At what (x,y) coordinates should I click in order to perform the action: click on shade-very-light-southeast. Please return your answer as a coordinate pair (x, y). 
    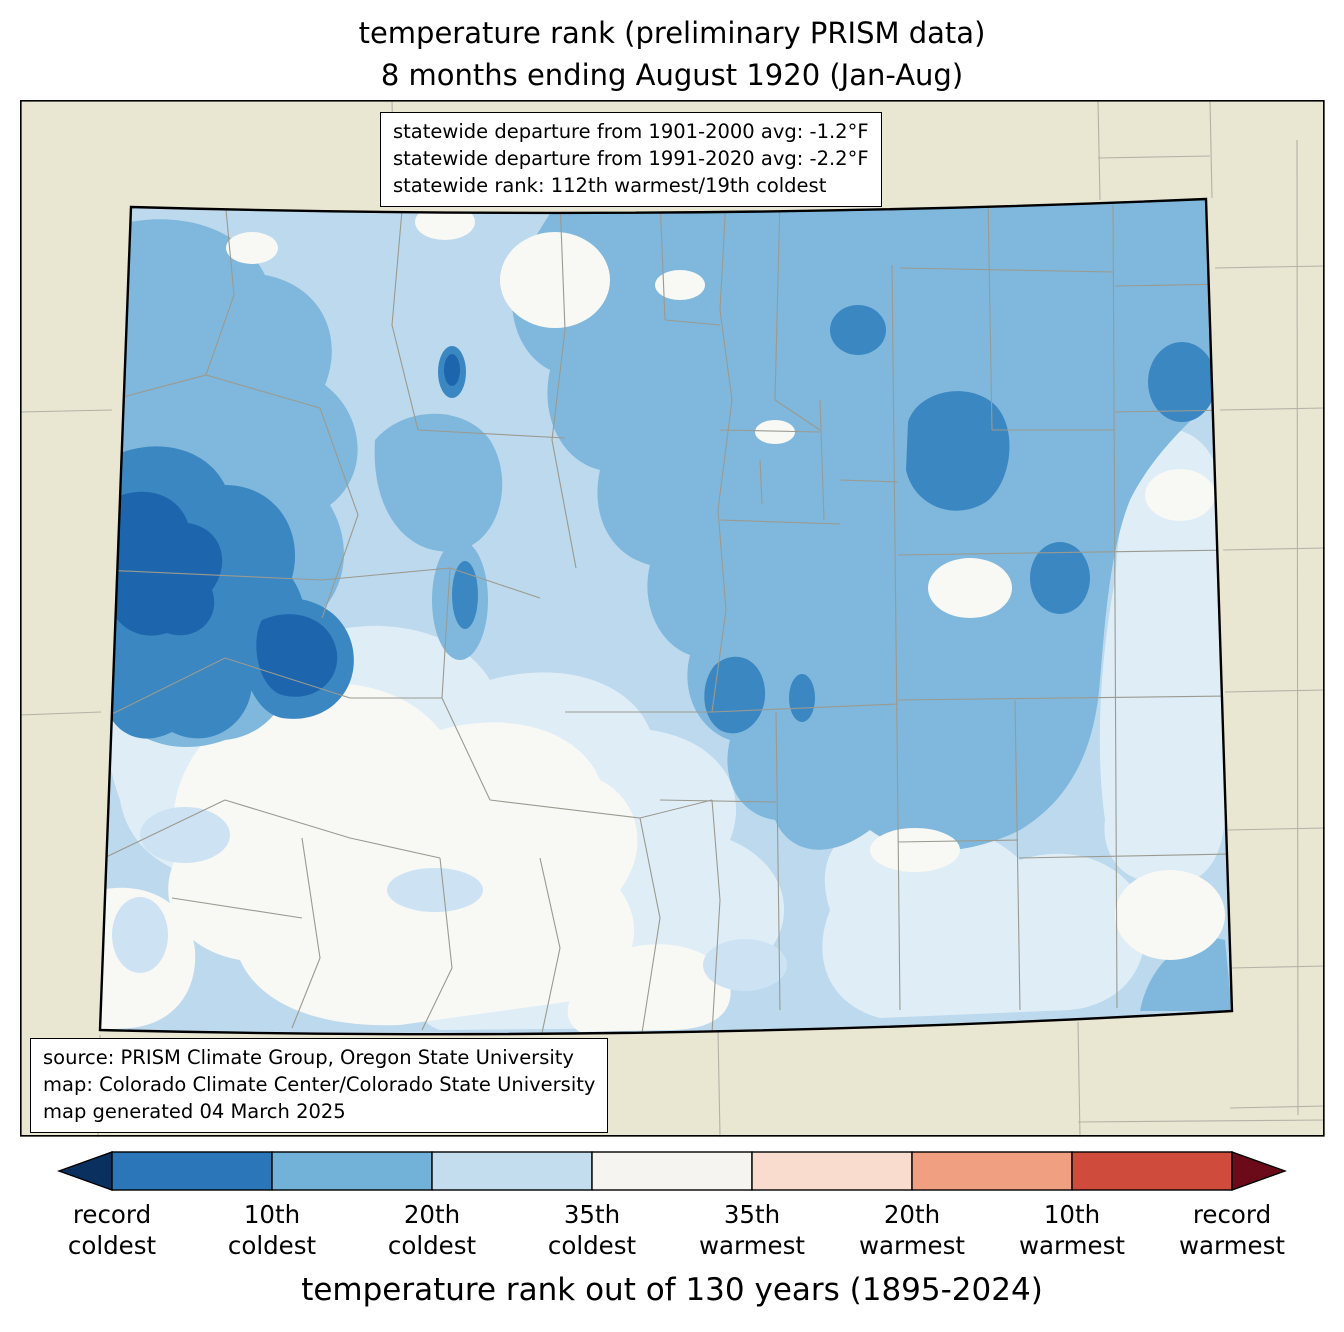
    Looking at the image, I should click on (984, 920).